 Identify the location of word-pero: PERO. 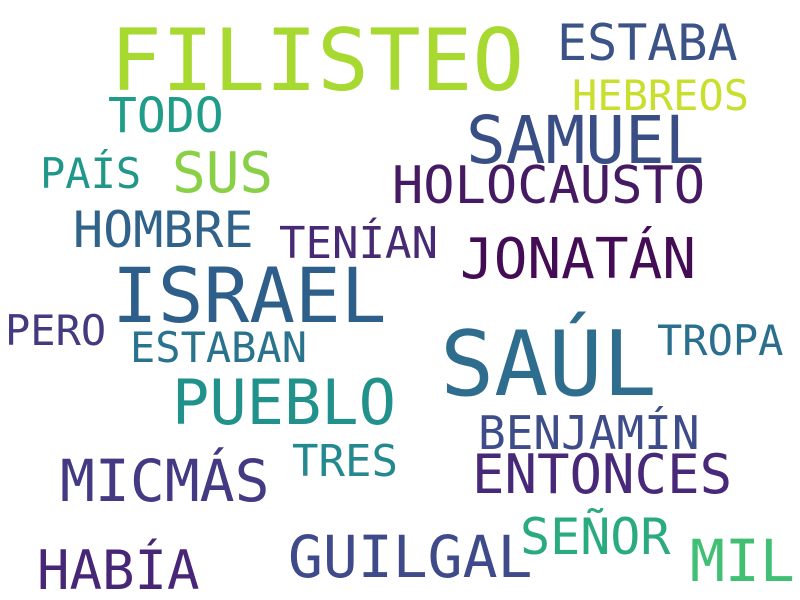
(56, 330).